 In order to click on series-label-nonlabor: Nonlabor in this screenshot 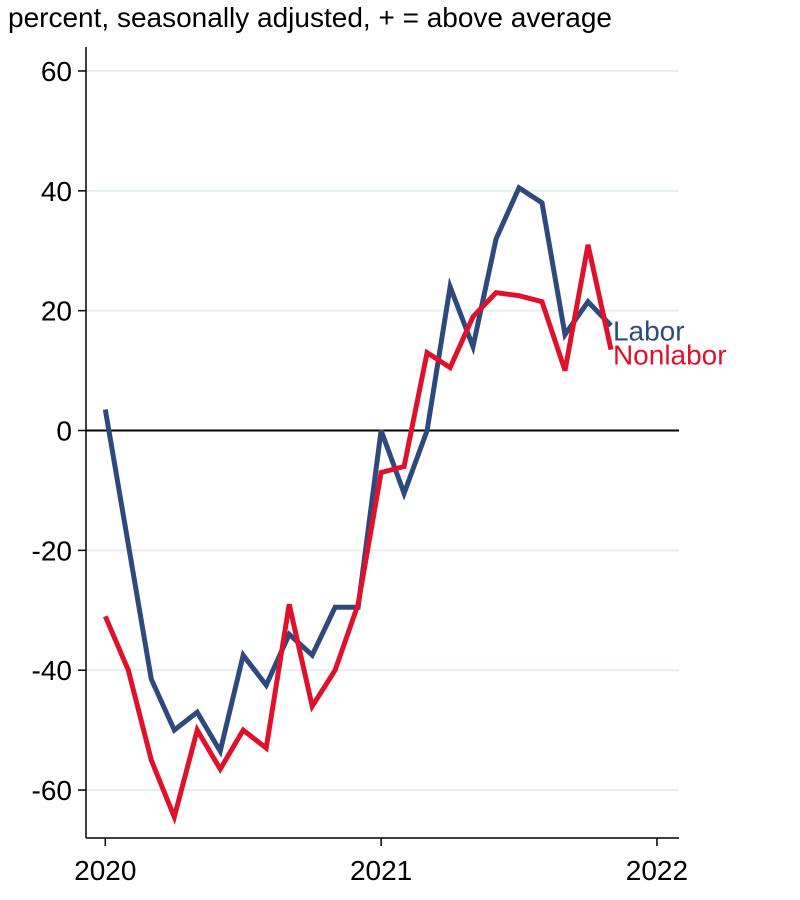, I will do `click(670, 355)`.